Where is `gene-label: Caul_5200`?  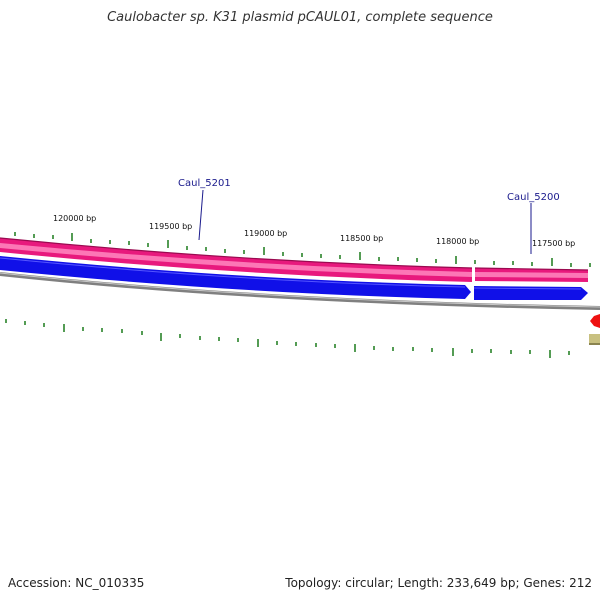 gene-label: Caul_5200 is located at coordinates (533, 197).